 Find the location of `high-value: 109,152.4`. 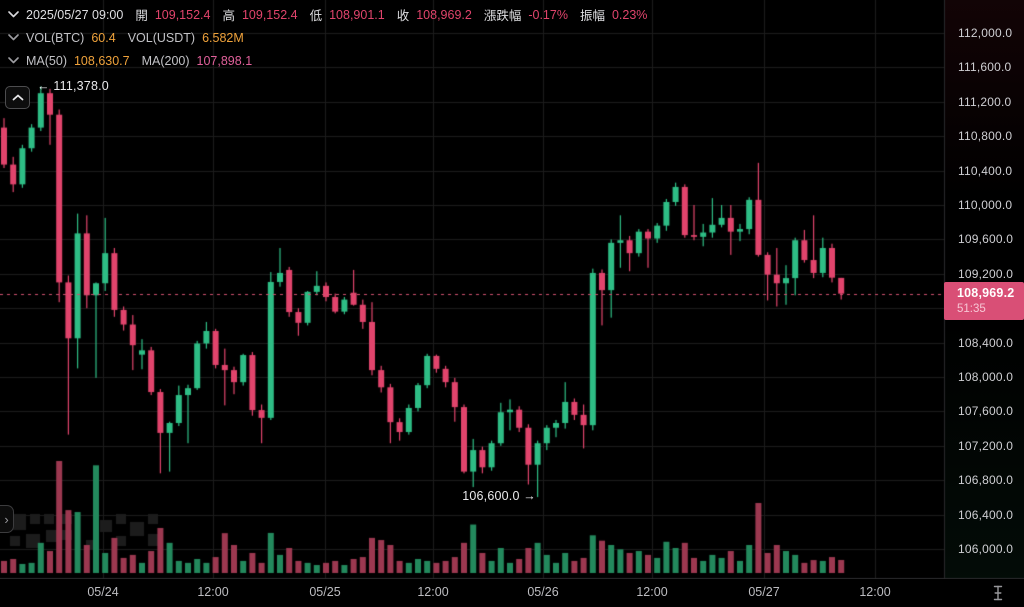

high-value: 109,152.4 is located at coordinates (269, 14).